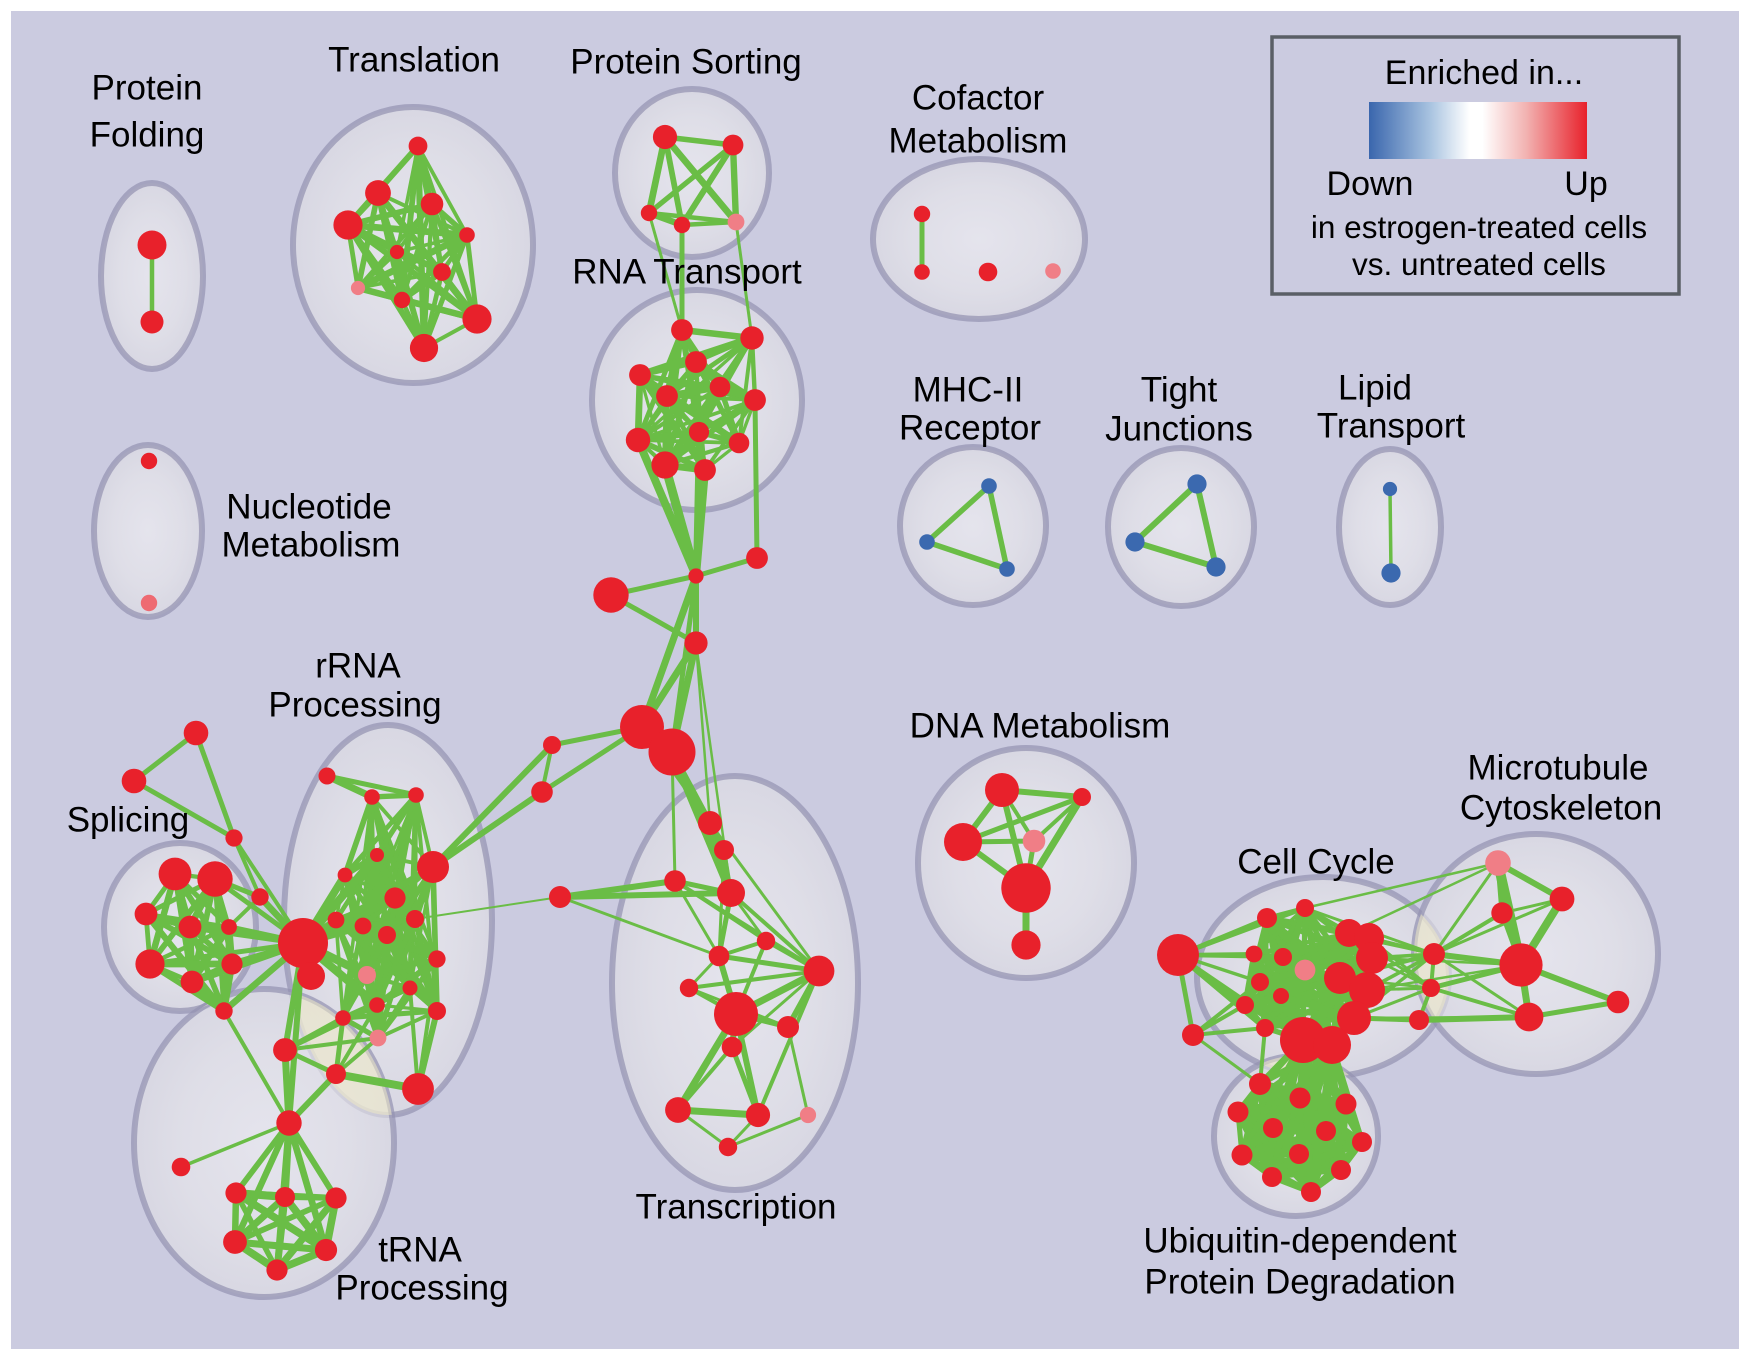 The image size is (1750, 1365). What do you see at coordinates (978, 98) in the screenshot?
I see `svg-text: Cofactor` at bounding box center [978, 98].